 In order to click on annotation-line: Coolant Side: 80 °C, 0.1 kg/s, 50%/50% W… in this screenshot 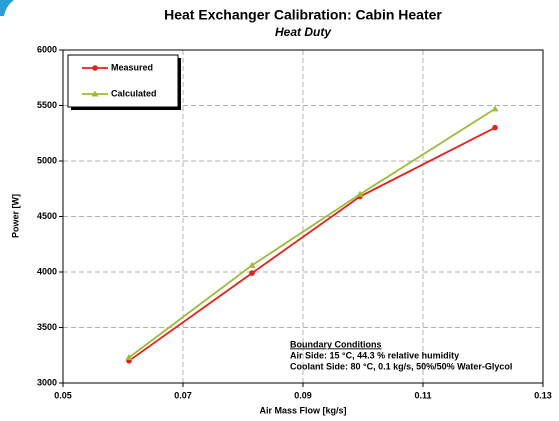, I will do `click(401, 366)`.